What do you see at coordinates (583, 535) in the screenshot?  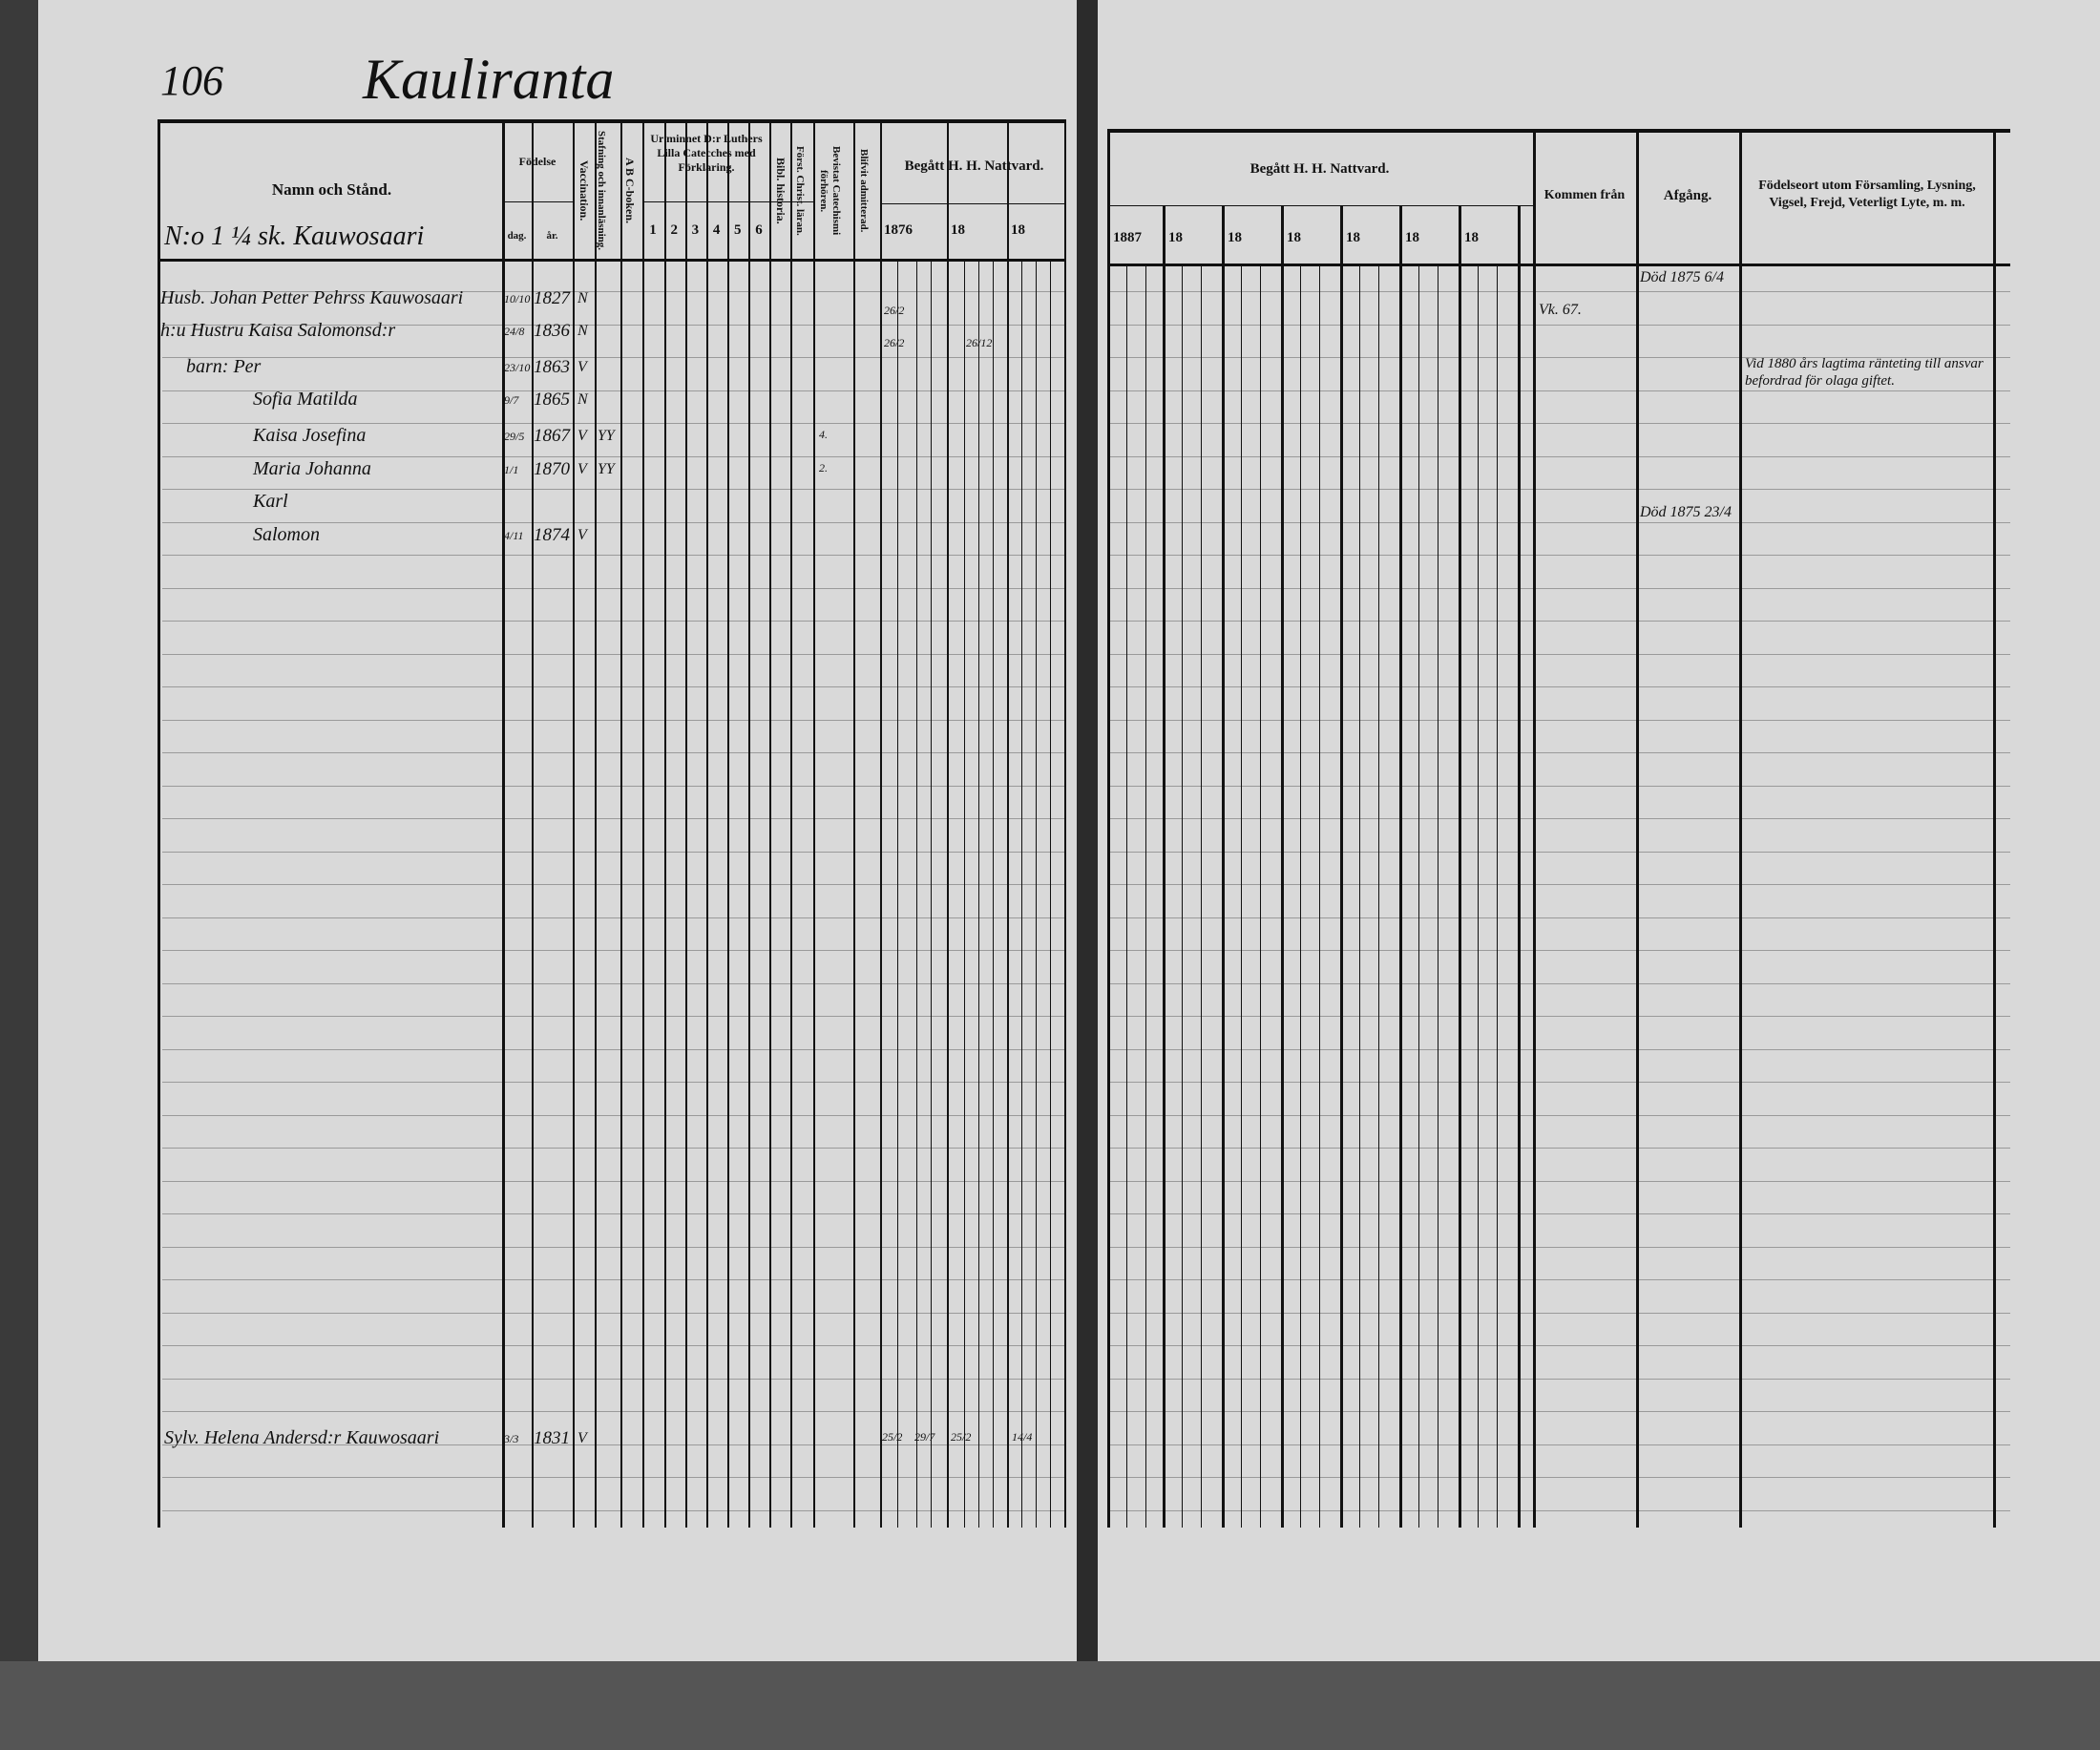 I see `entry-vaccination: V` at bounding box center [583, 535].